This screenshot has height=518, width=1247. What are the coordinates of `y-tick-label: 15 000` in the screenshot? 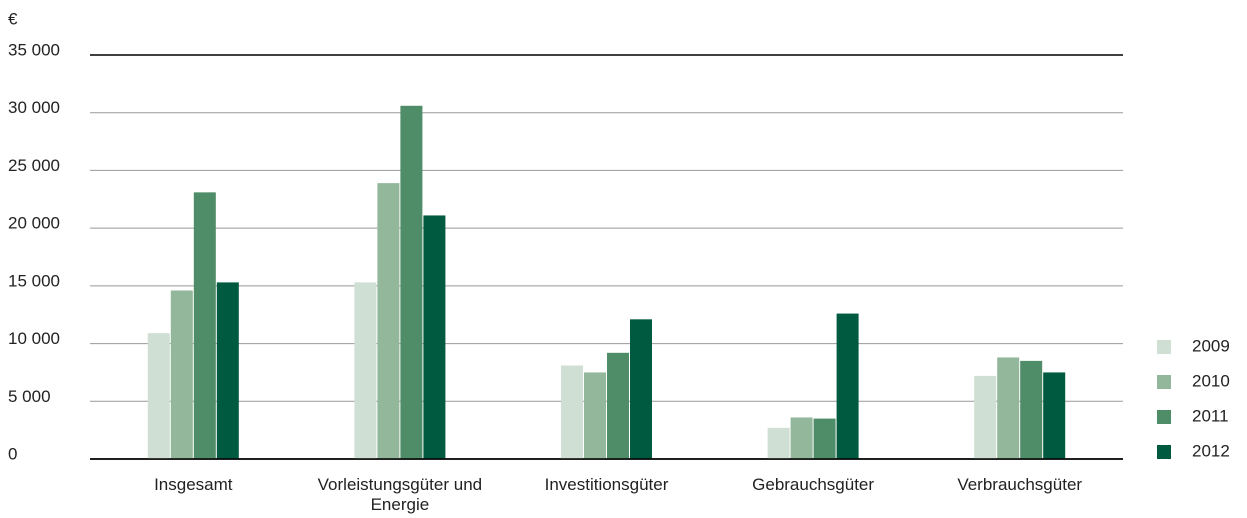 It's located at (34, 280).